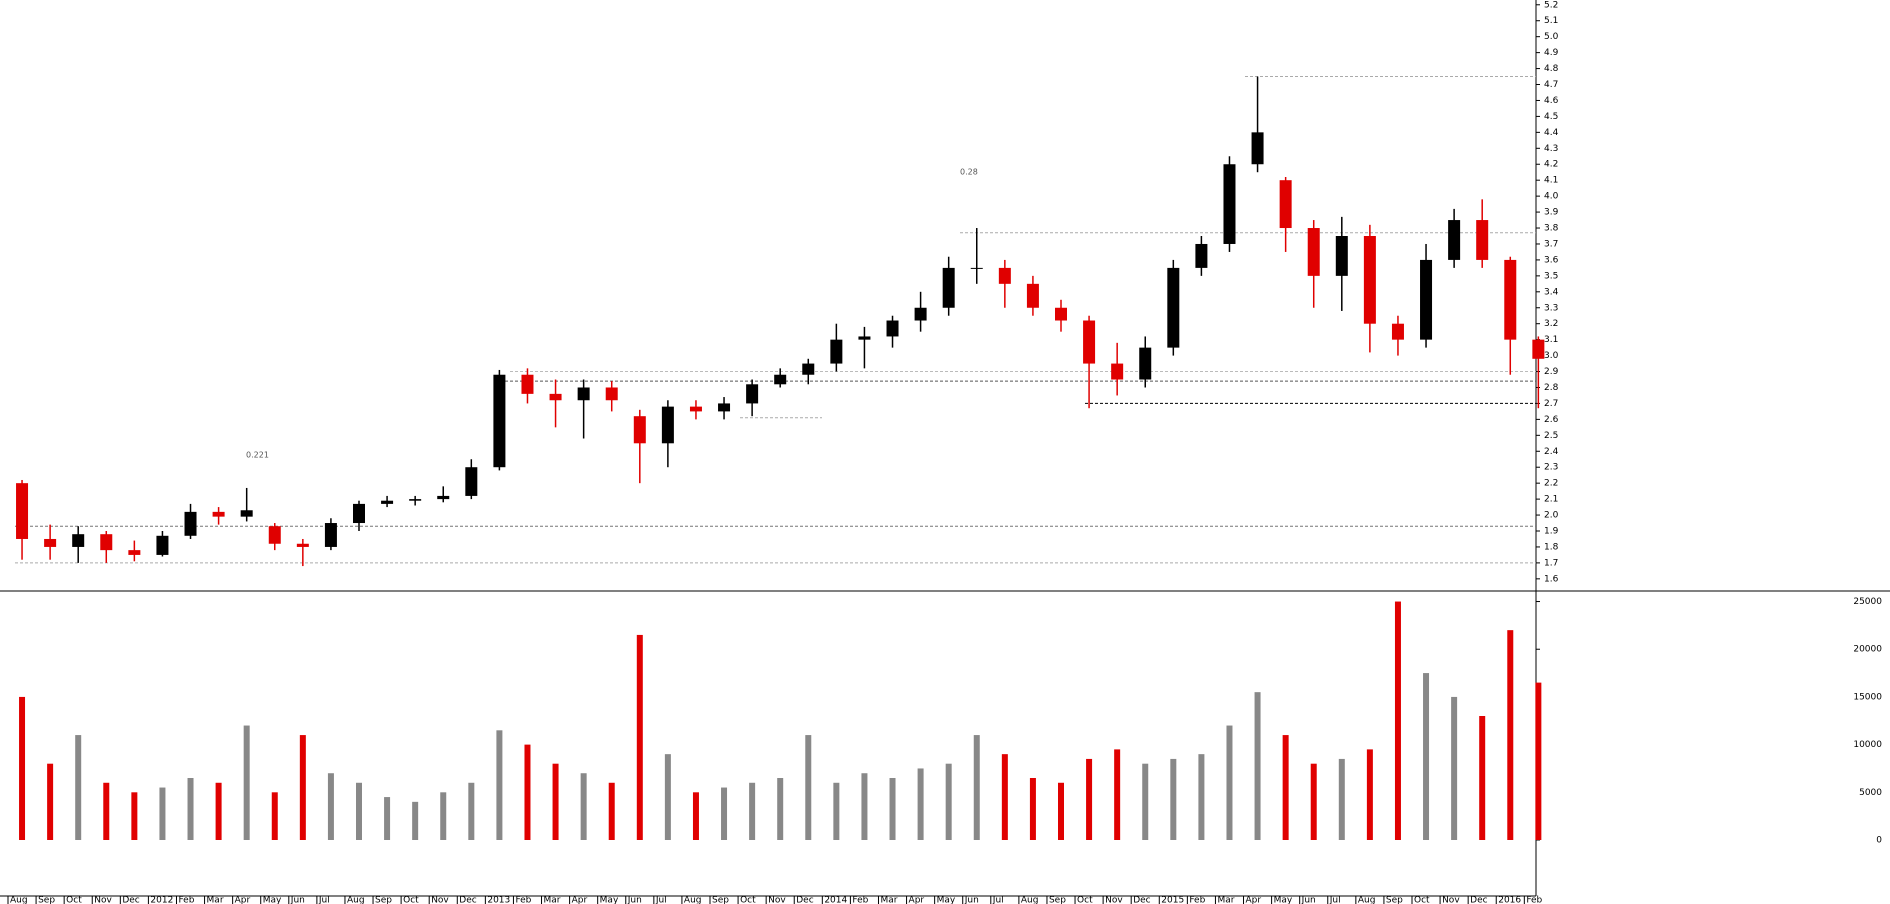  What do you see at coordinates (1551, 181) in the screenshot?
I see `y-tick-label: 4.1` at bounding box center [1551, 181].